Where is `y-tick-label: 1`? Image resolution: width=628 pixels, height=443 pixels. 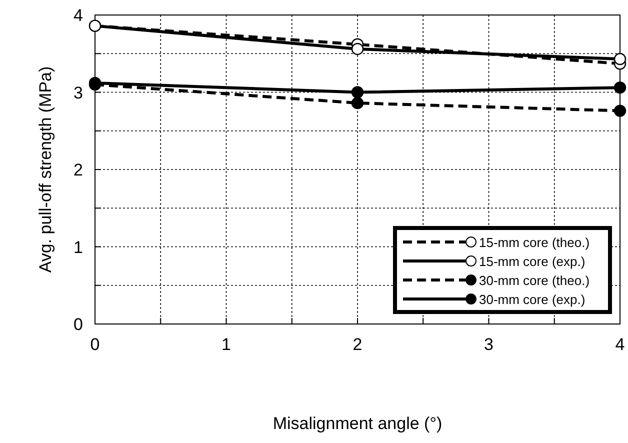 y-tick-label: 1 is located at coordinates (78, 247).